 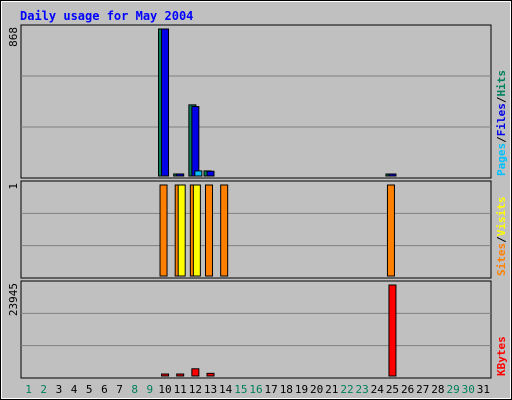 I want to click on visits-legend: Sites/Visits, so click(x=501, y=237).